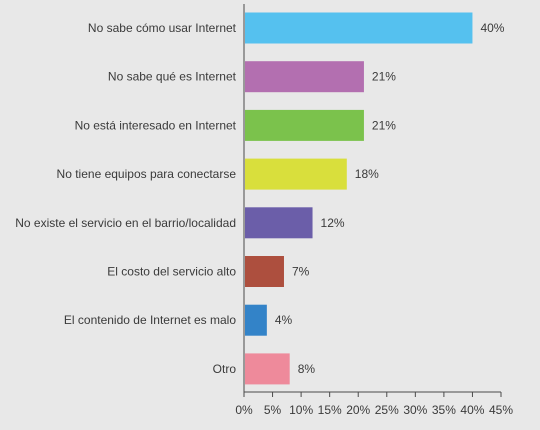 The image size is (540, 430). Describe the element at coordinates (472, 410) in the screenshot. I see `x-tick-label-40: 40%` at that location.